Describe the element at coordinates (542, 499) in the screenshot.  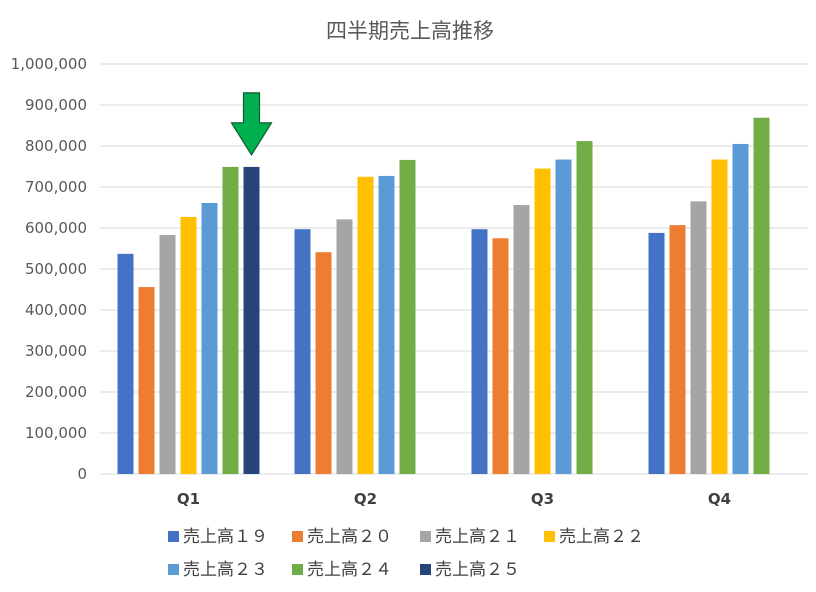
I see `x-category-label: Q3` at that location.